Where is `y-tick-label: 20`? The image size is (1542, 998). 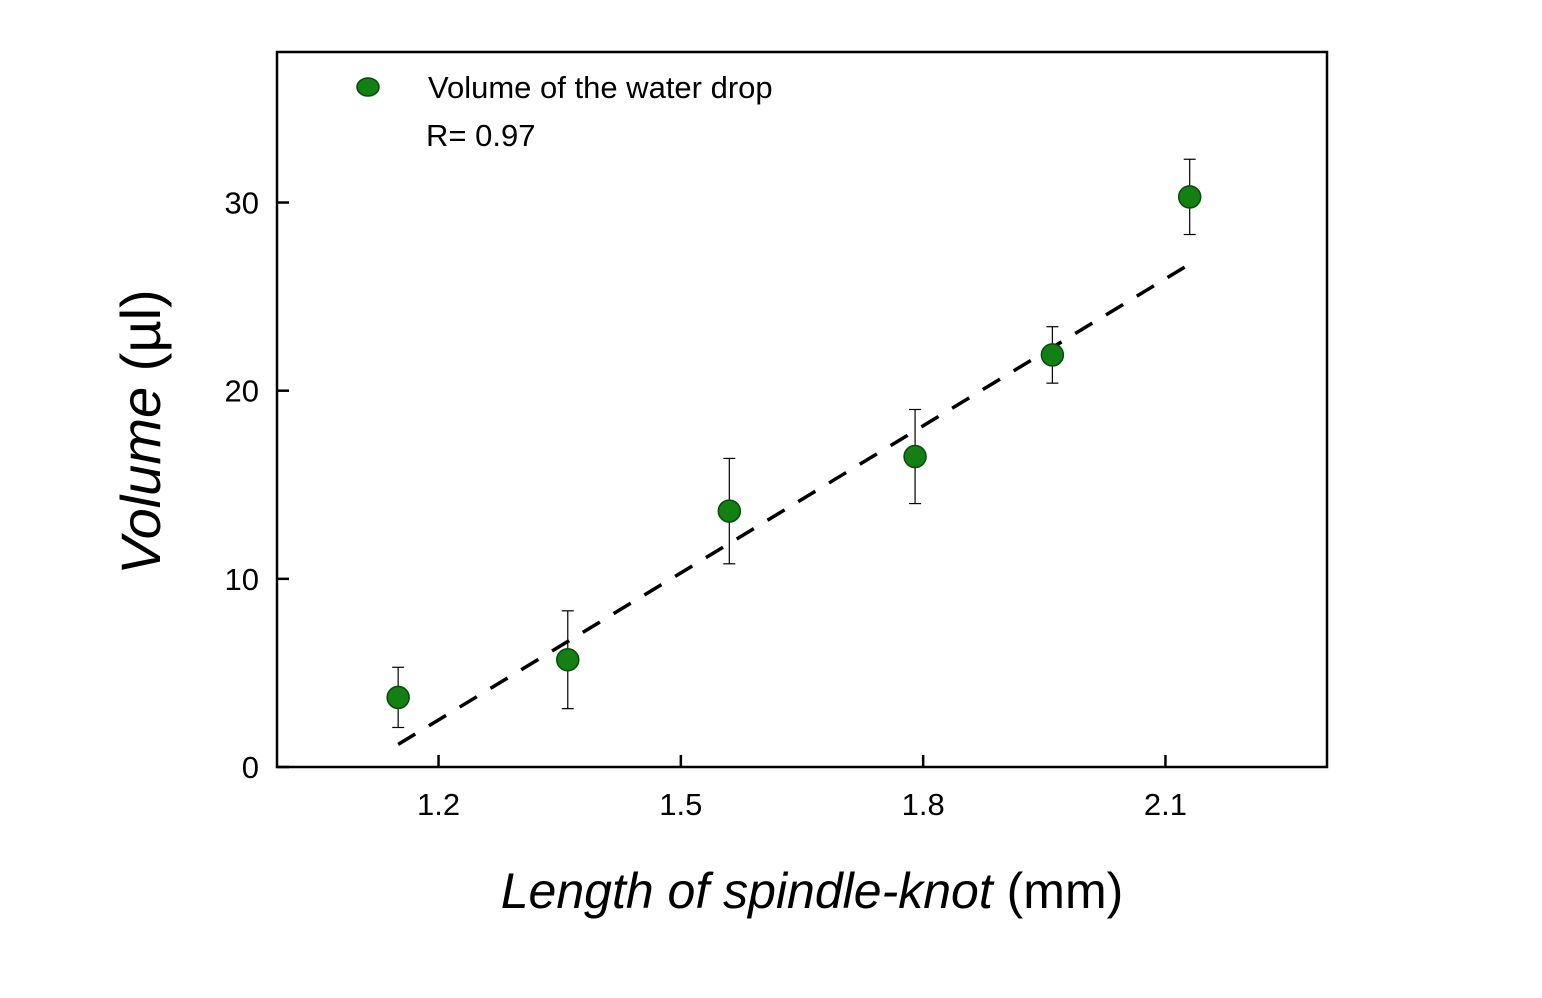
y-tick-label: 20 is located at coordinates (242, 391).